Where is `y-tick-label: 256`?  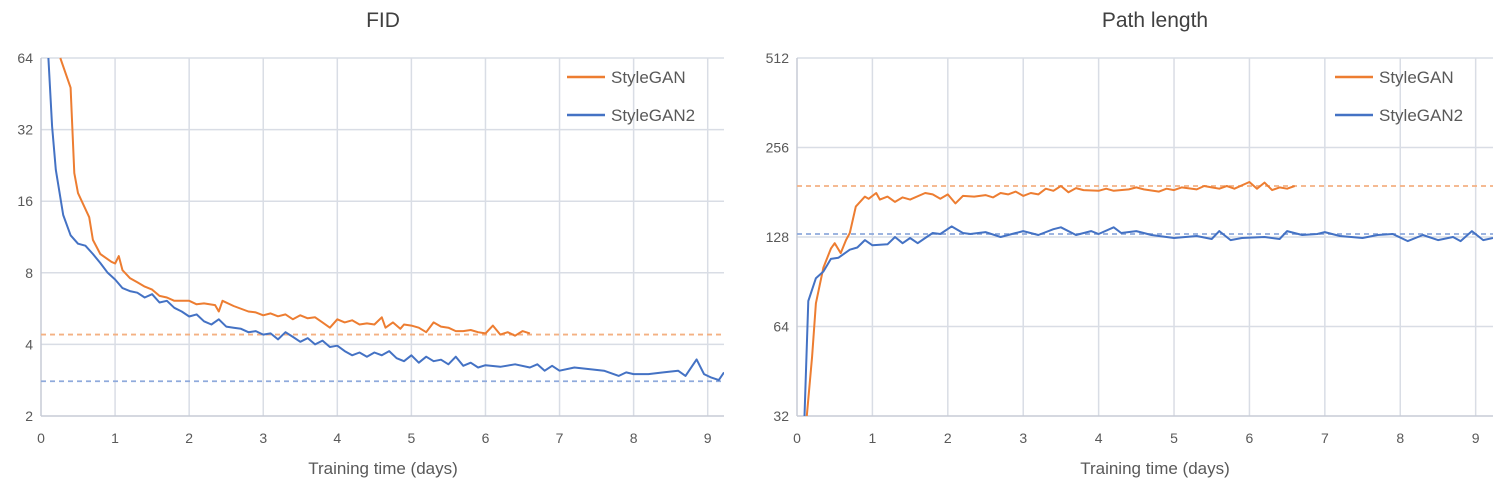
y-tick-label: 256 is located at coordinates (778, 148).